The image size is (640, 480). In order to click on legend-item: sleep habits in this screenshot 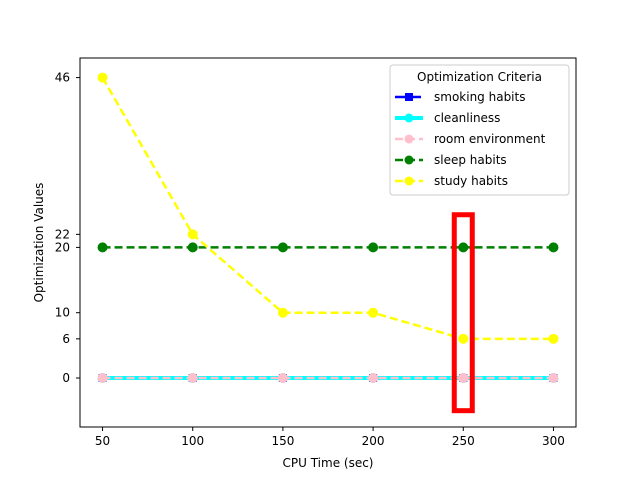, I will do `click(451, 160)`.